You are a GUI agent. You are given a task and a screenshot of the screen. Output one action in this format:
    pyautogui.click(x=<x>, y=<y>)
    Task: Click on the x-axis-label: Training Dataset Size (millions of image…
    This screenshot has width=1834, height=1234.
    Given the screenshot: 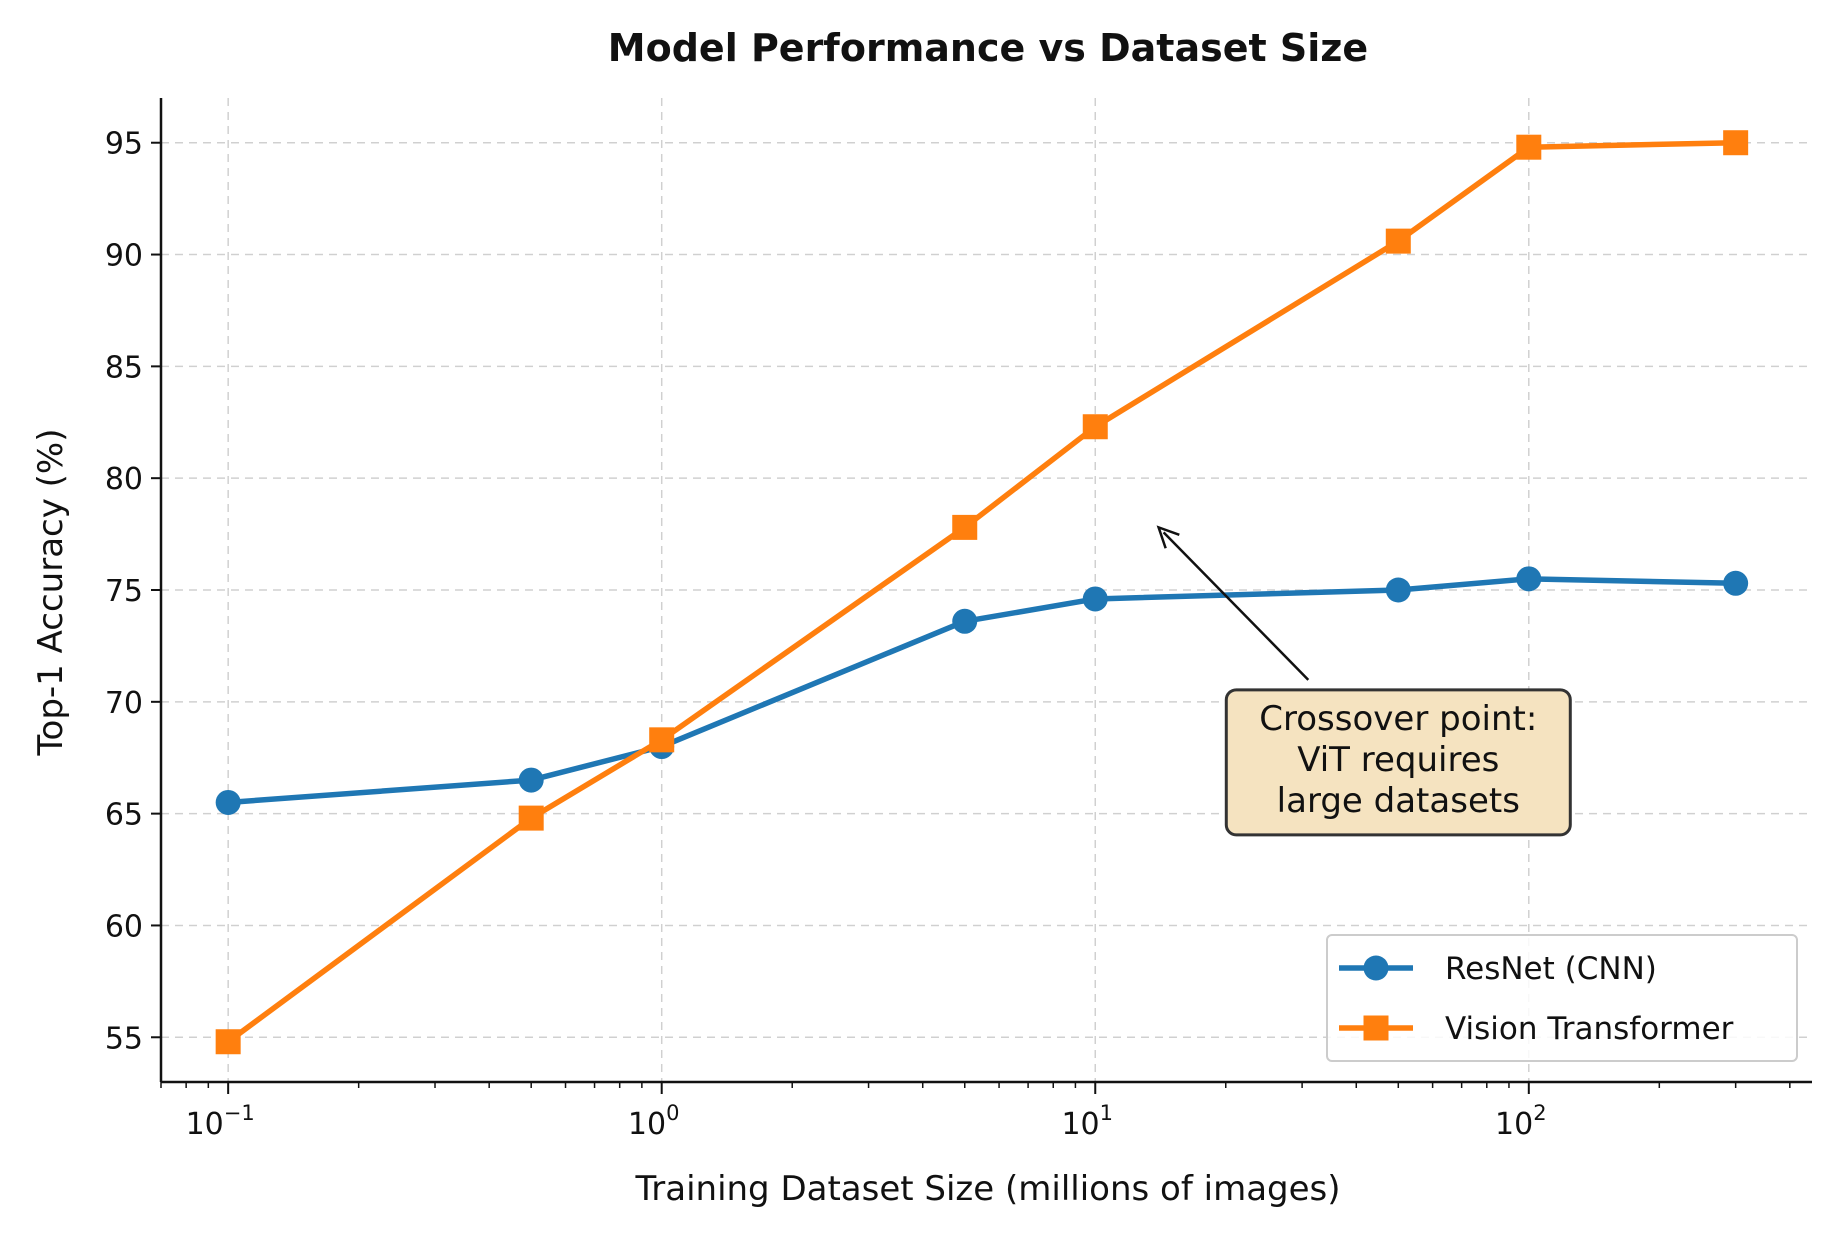 What is the action you would take?
    pyautogui.click(x=987, y=1189)
    